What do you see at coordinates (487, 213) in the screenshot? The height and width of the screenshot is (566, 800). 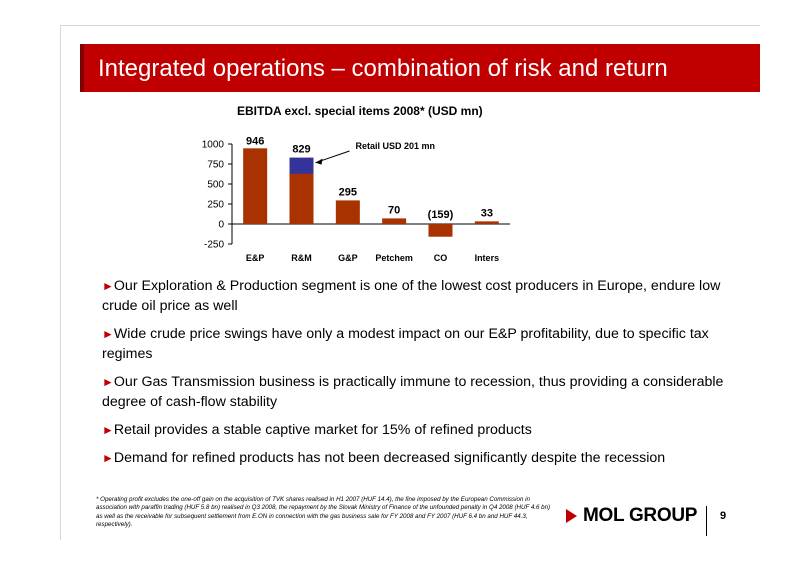 I see `data-label: 33` at bounding box center [487, 213].